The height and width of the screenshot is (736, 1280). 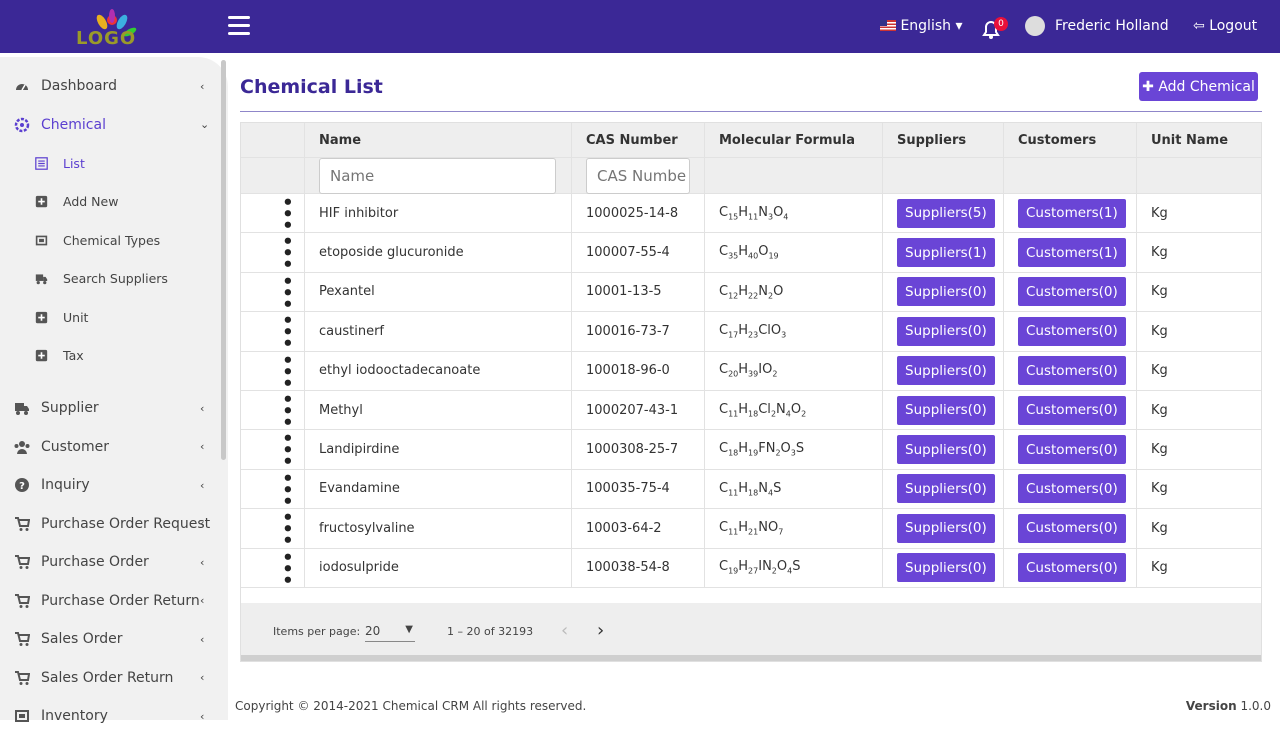 What do you see at coordinates (359, 213) in the screenshot?
I see `name: HIF inhibitor` at bounding box center [359, 213].